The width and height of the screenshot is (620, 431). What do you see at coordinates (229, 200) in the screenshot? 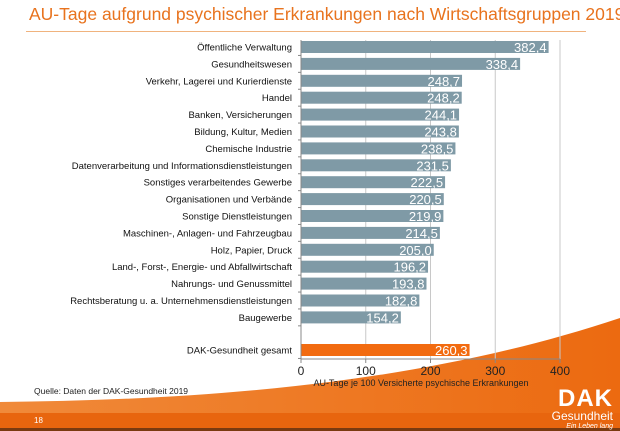
I see `category-category-label: Organisationen und Verbände` at bounding box center [229, 200].